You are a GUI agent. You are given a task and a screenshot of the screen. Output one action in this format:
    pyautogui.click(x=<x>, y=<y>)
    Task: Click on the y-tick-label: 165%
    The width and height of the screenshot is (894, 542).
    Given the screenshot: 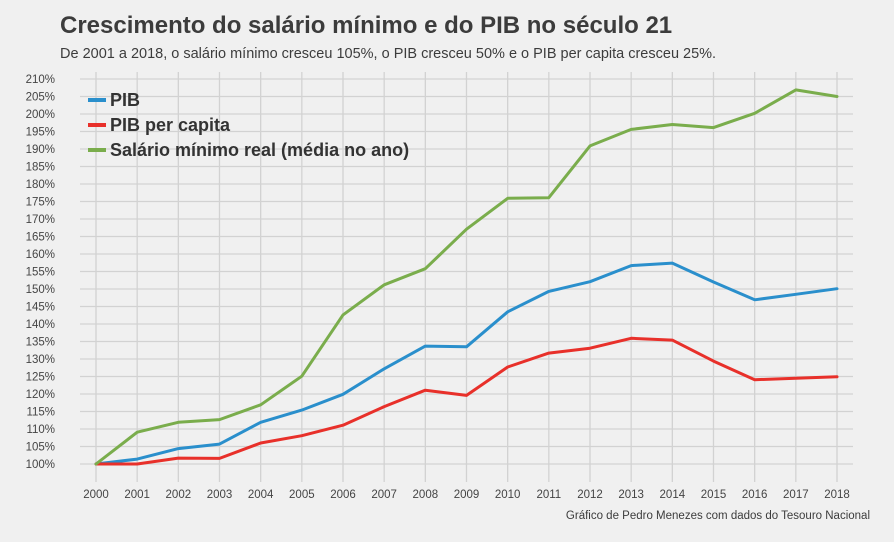 What is the action you would take?
    pyautogui.click(x=40, y=238)
    